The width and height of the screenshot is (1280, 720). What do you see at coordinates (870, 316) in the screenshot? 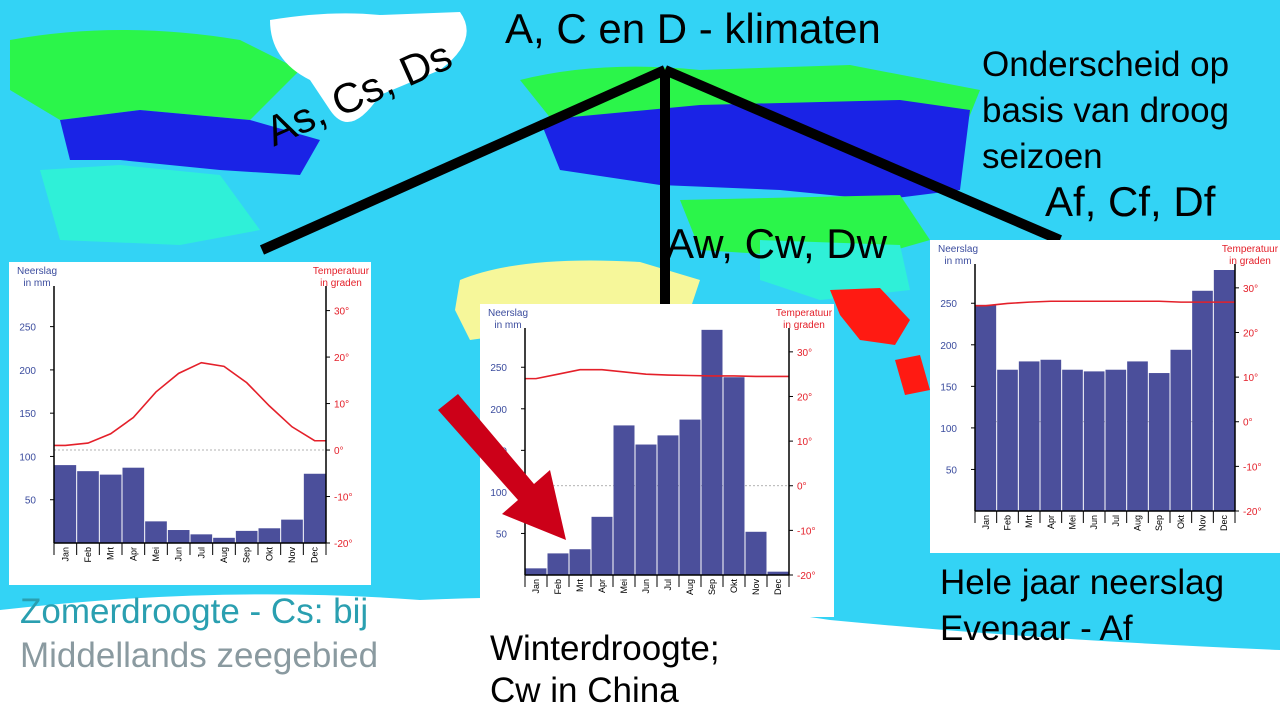
I see `map-region-tropical-red` at bounding box center [870, 316].